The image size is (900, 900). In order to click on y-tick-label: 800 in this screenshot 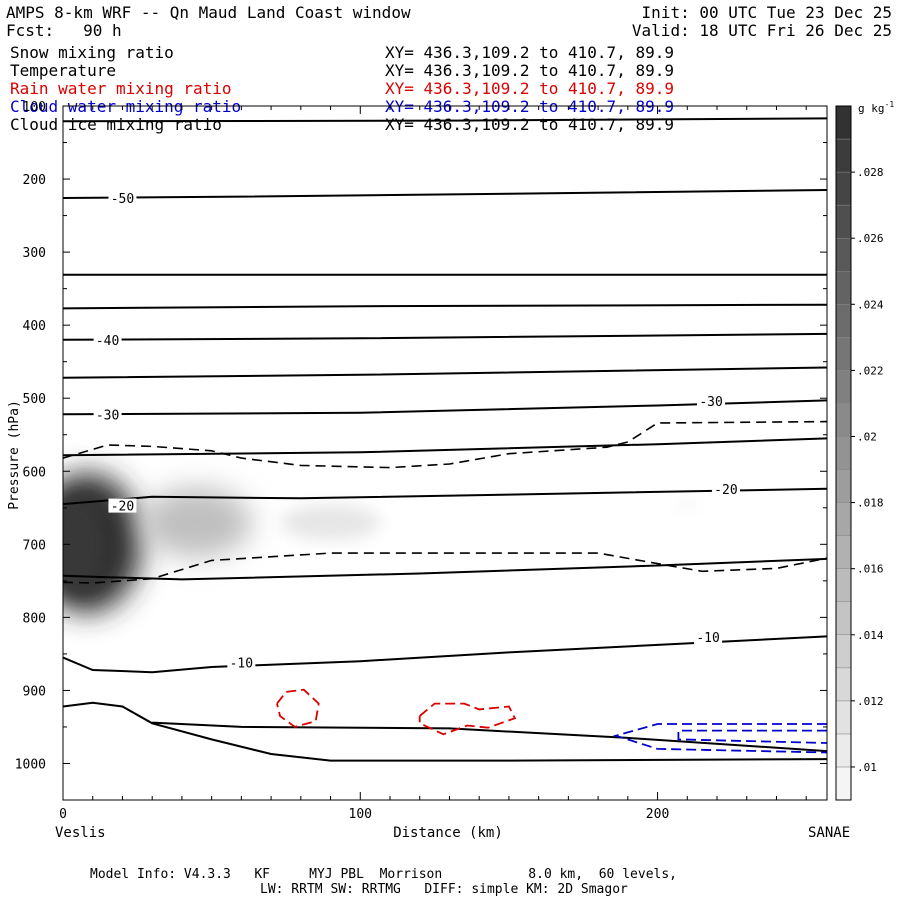, I will do `click(34, 618)`.